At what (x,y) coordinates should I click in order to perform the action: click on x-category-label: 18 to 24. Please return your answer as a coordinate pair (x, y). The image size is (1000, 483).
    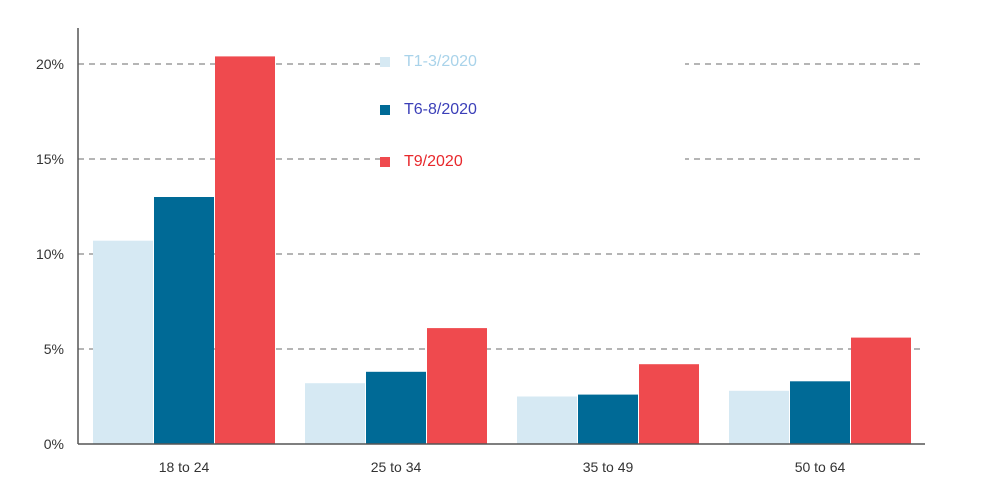
    Looking at the image, I should click on (184, 467).